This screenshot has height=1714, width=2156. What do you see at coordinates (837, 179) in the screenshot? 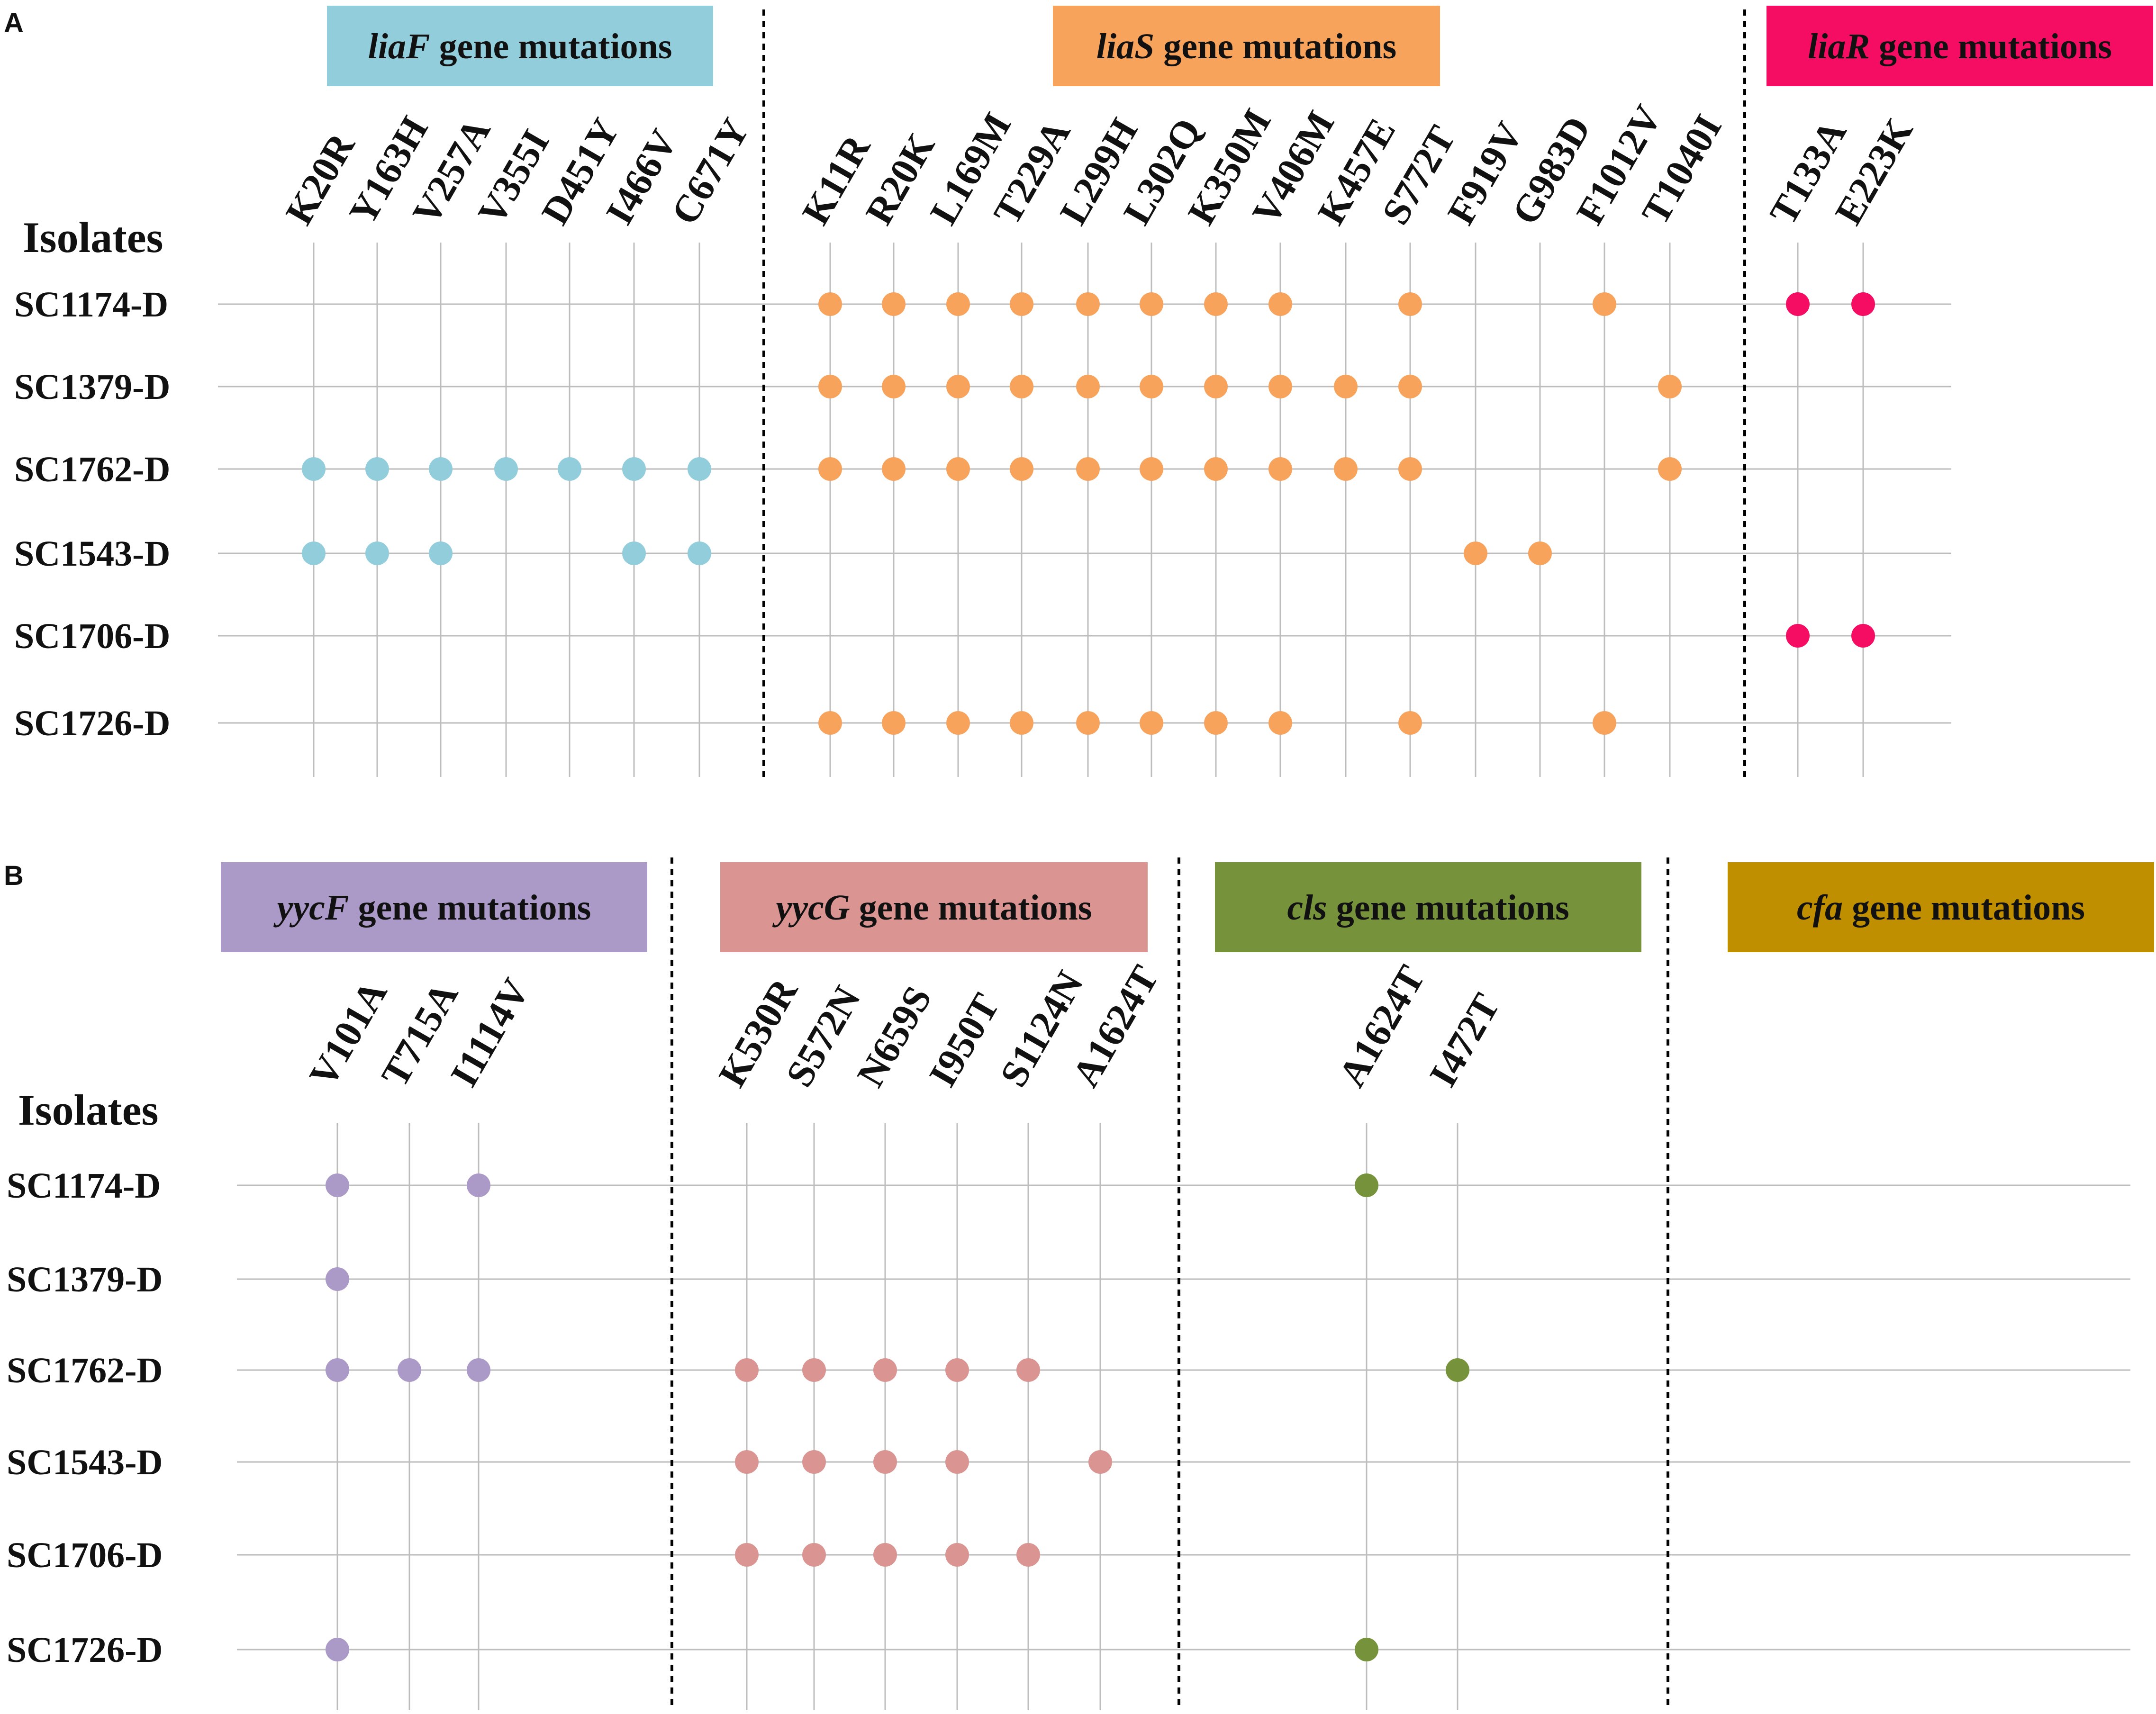
I see `mutation-label: K11R` at bounding box center [837, 179].